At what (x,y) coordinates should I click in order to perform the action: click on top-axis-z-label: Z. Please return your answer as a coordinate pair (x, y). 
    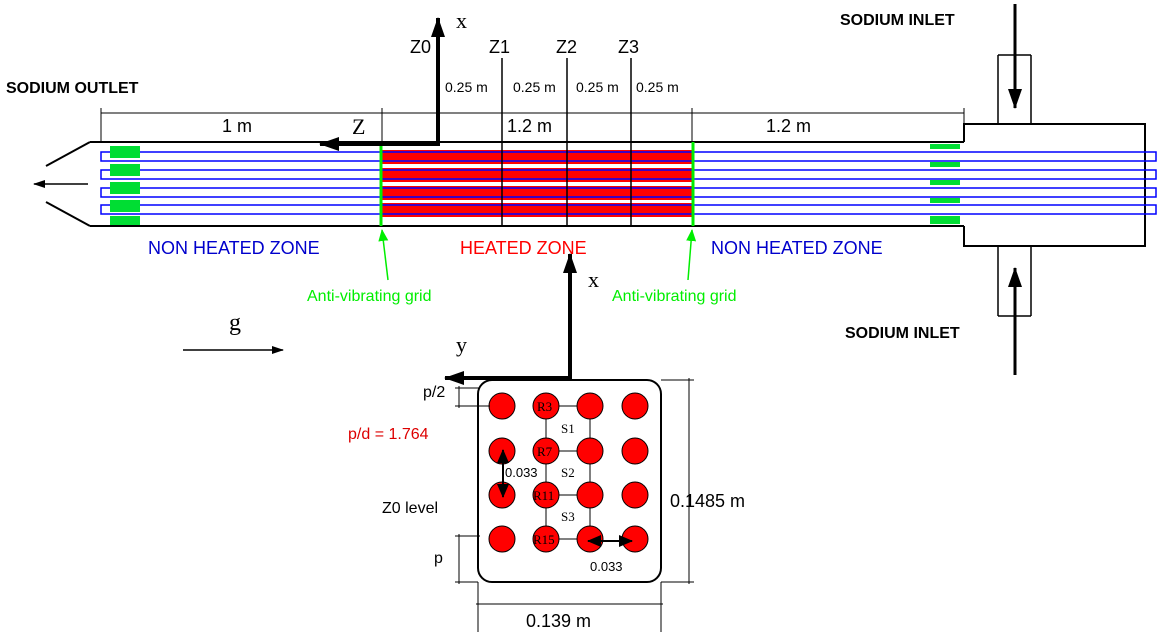
    Looking at the image, I should click on (358, 126).